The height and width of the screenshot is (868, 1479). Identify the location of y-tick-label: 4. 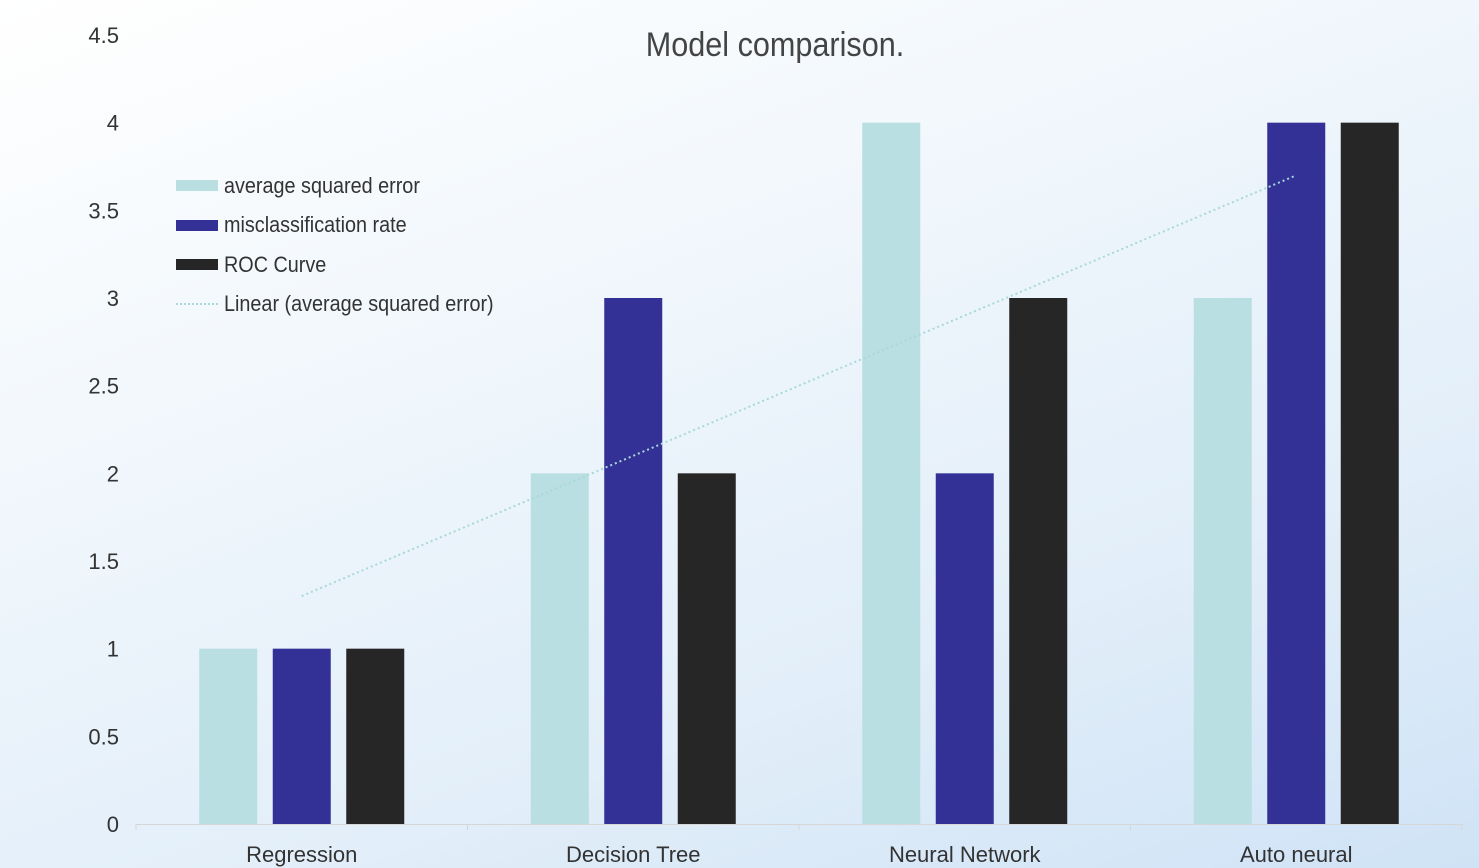
(113, 123).